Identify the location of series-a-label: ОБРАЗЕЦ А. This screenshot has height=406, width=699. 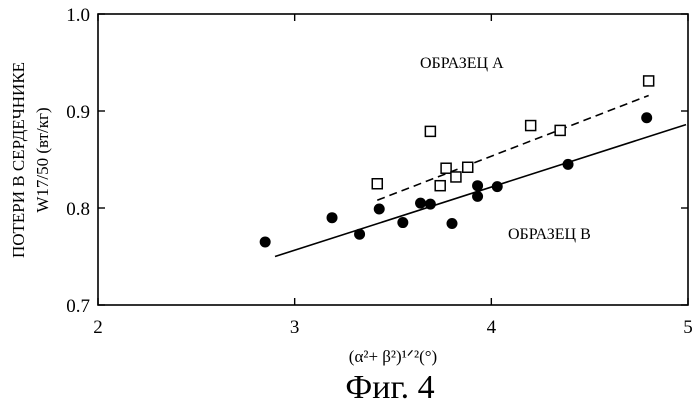
(462, 63).